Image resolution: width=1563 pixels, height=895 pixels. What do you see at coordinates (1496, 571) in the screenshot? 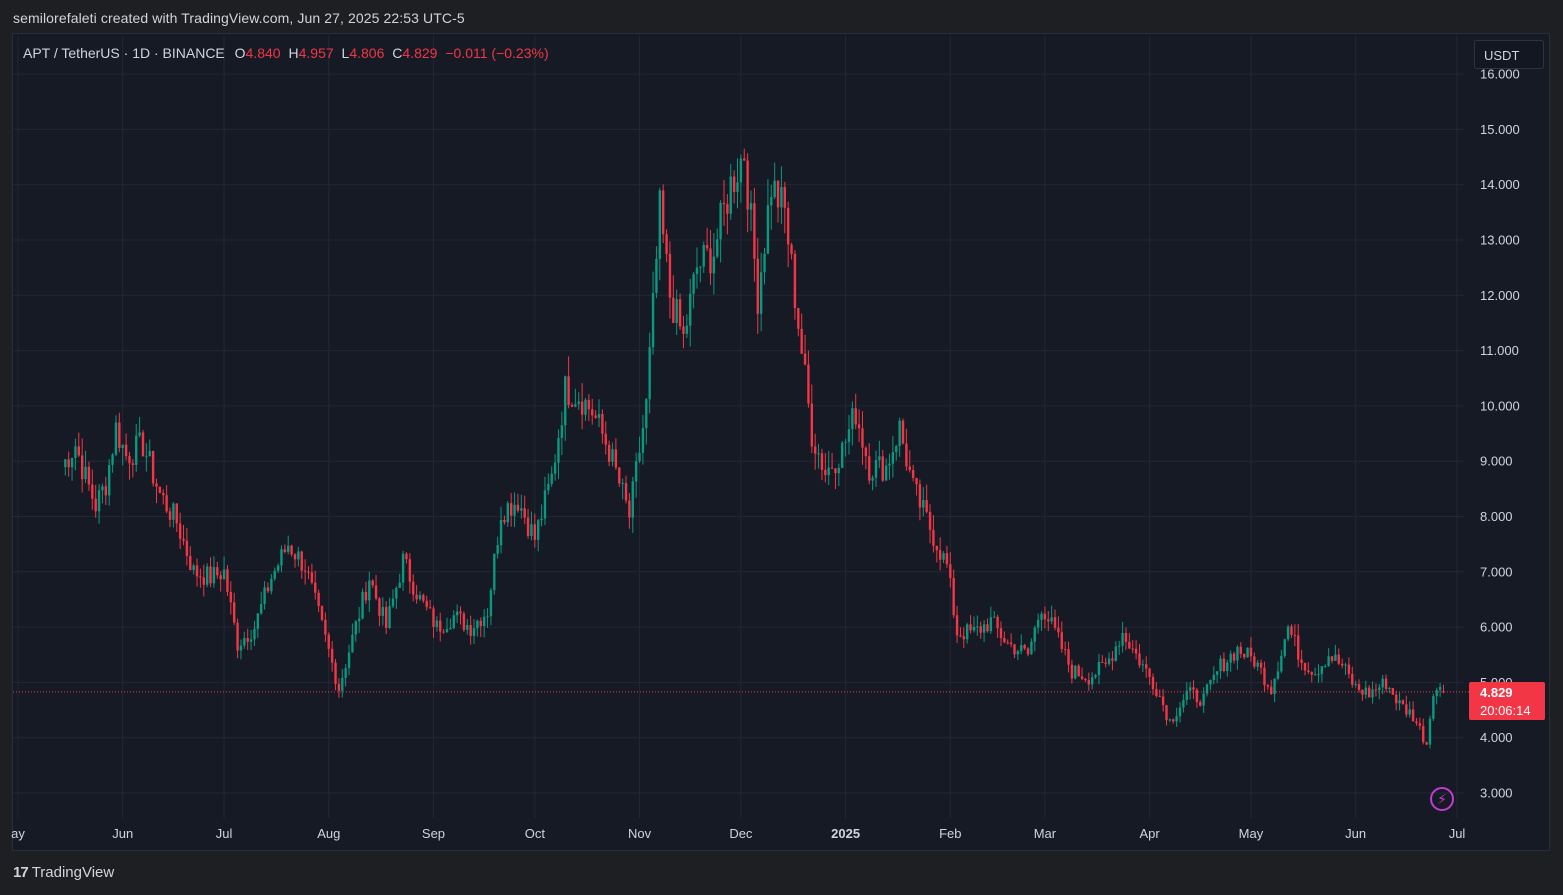
I see `y-tick-label: 7.000` at bounding box center [1496, 571].